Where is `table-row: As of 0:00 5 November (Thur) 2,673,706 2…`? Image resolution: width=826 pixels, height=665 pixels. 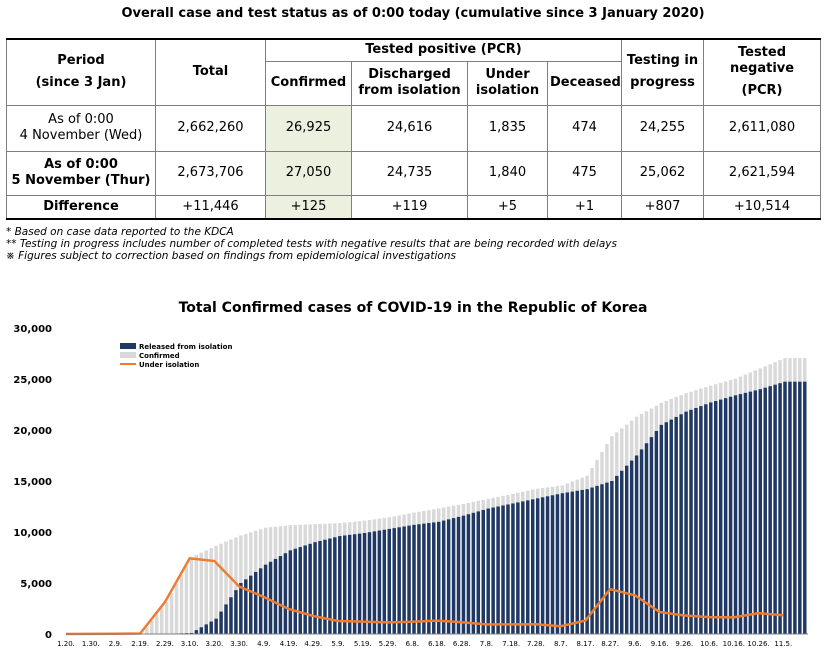 table-row: As of 0:00 5 November (Thur) 2,673,706 2… is located at coordinates (414, 173).